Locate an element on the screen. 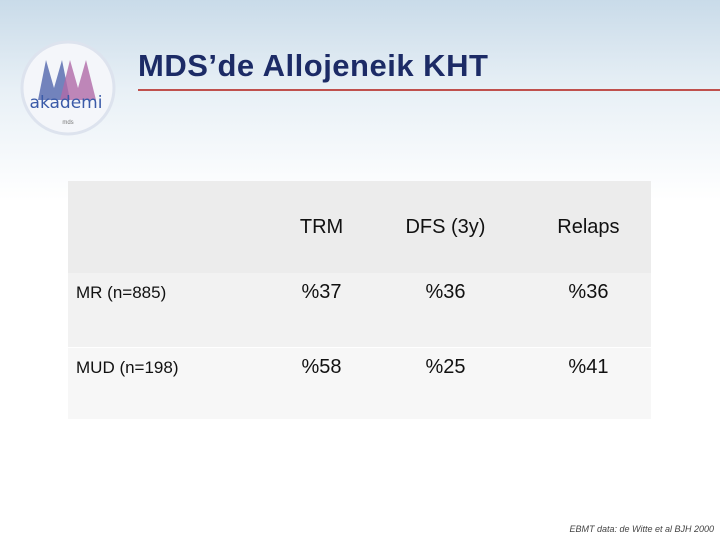 This screenshot has height=540, width=720. slide-title: MDS’de Allojeneik KHT is located at coordinates (313, 65).